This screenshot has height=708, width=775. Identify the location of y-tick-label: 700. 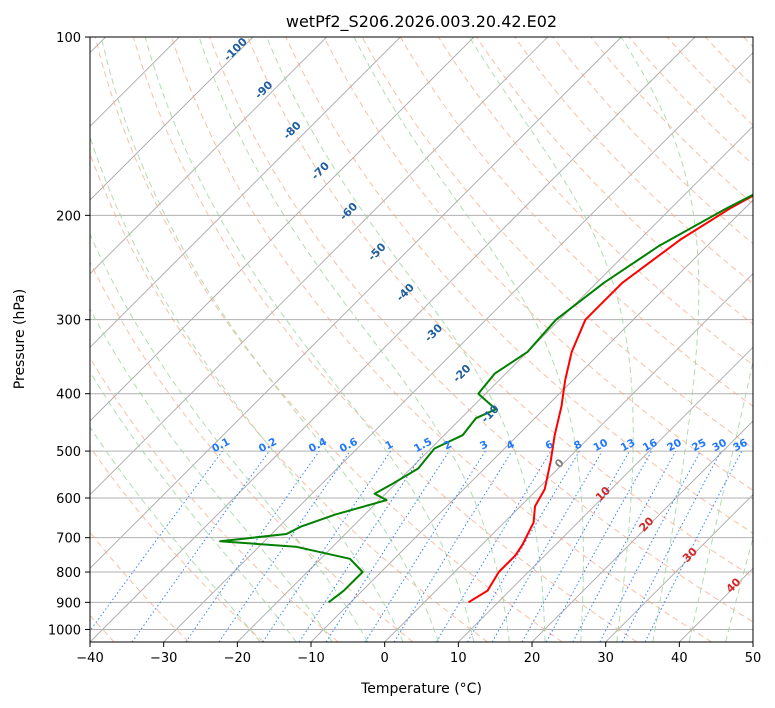
(68, 539).